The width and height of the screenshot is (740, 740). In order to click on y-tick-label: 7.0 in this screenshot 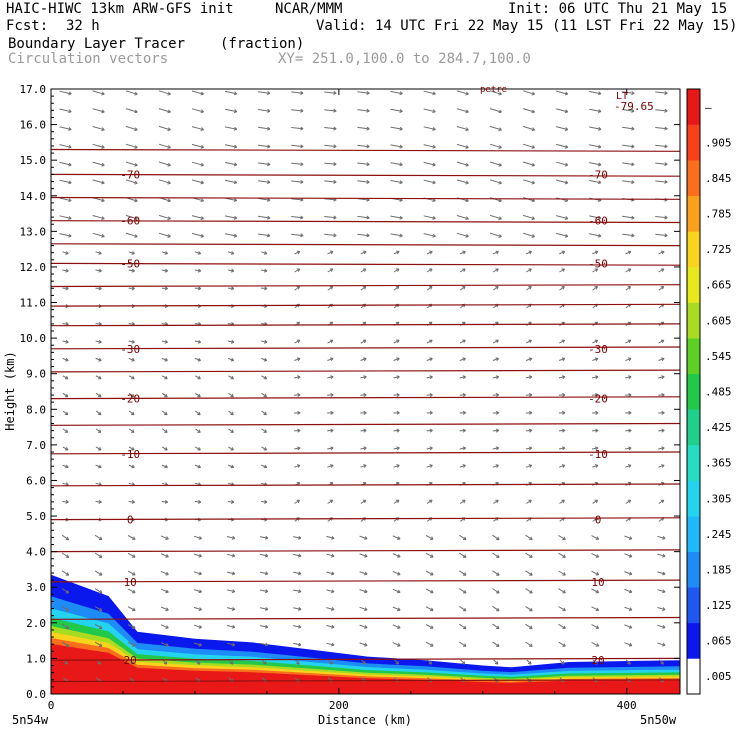, I will do `click(36, 445)`.